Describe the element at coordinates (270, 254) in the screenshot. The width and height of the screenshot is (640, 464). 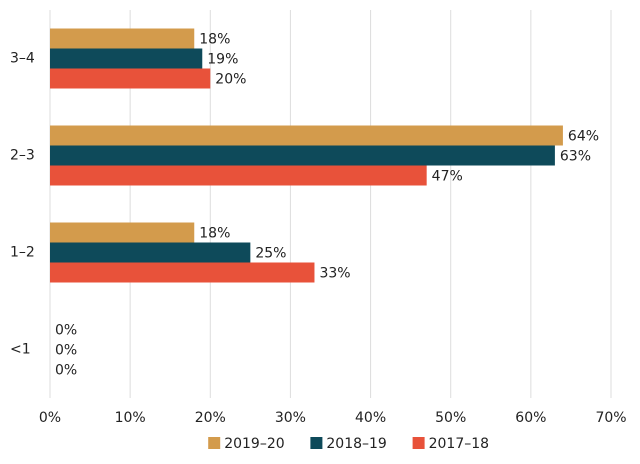
I see `value-label: 25%` at that location.